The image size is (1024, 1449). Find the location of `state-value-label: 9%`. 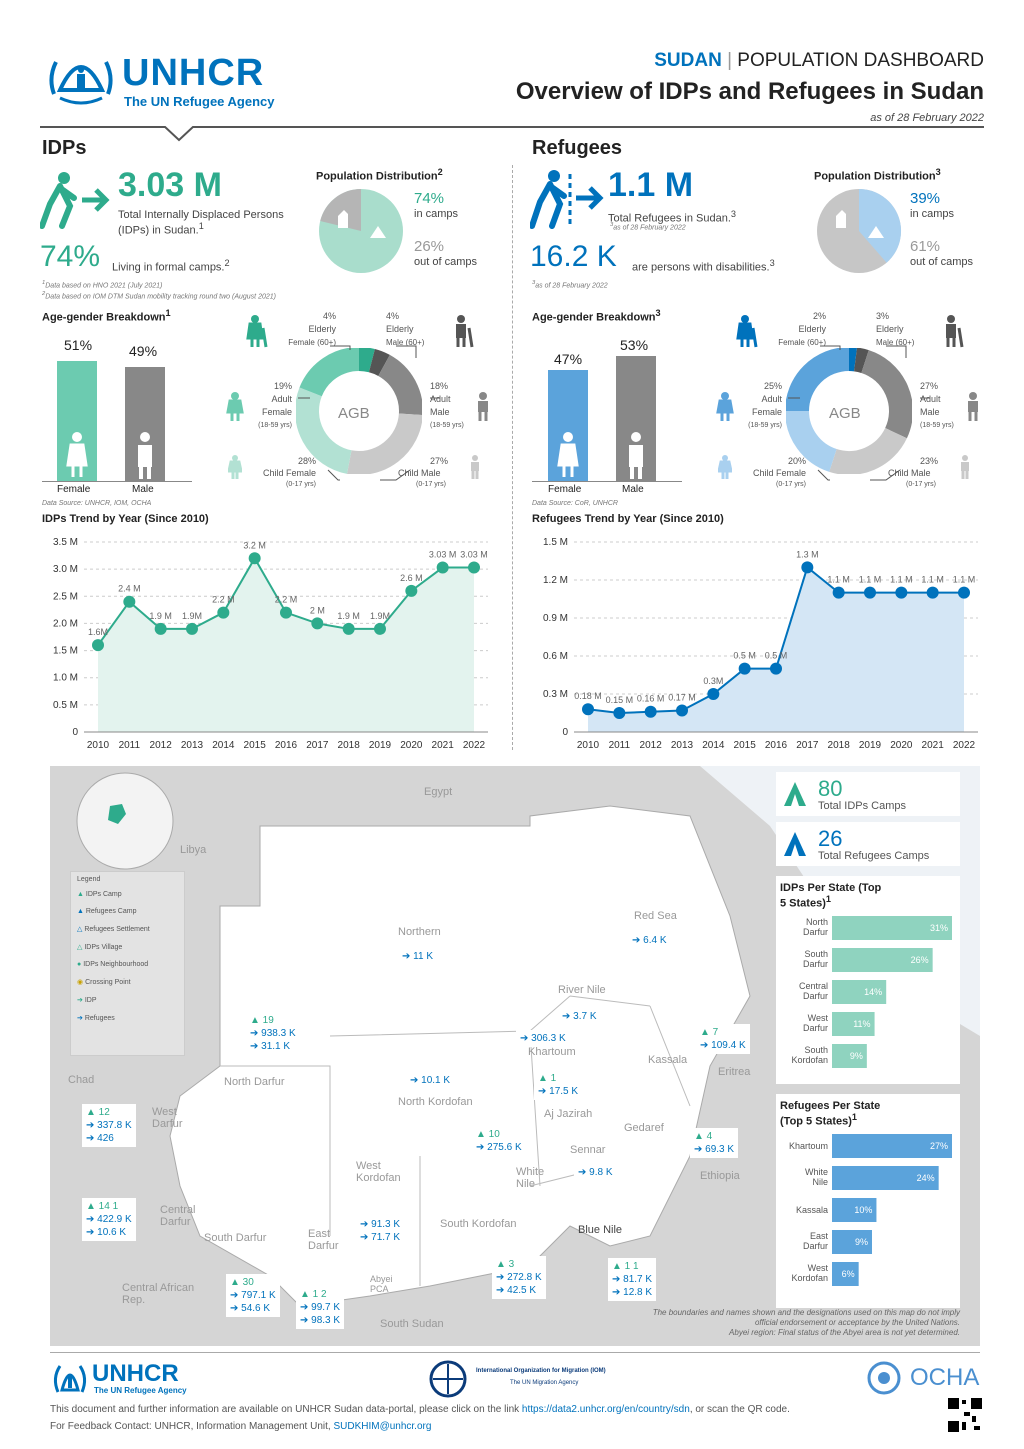

state-value-label: 9% is located at coordinates (856, 1056).